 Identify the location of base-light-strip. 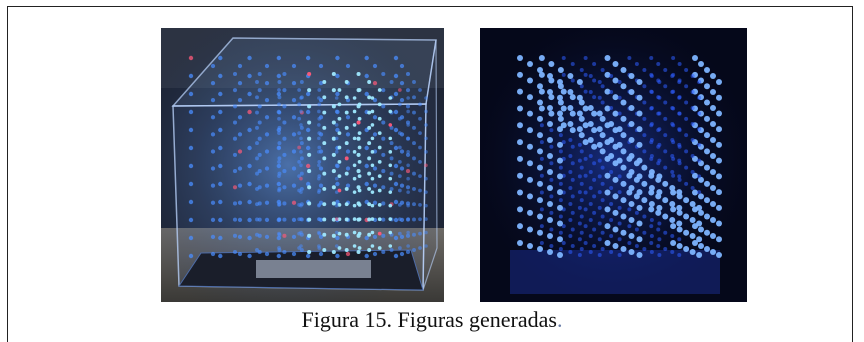
(313, 269).